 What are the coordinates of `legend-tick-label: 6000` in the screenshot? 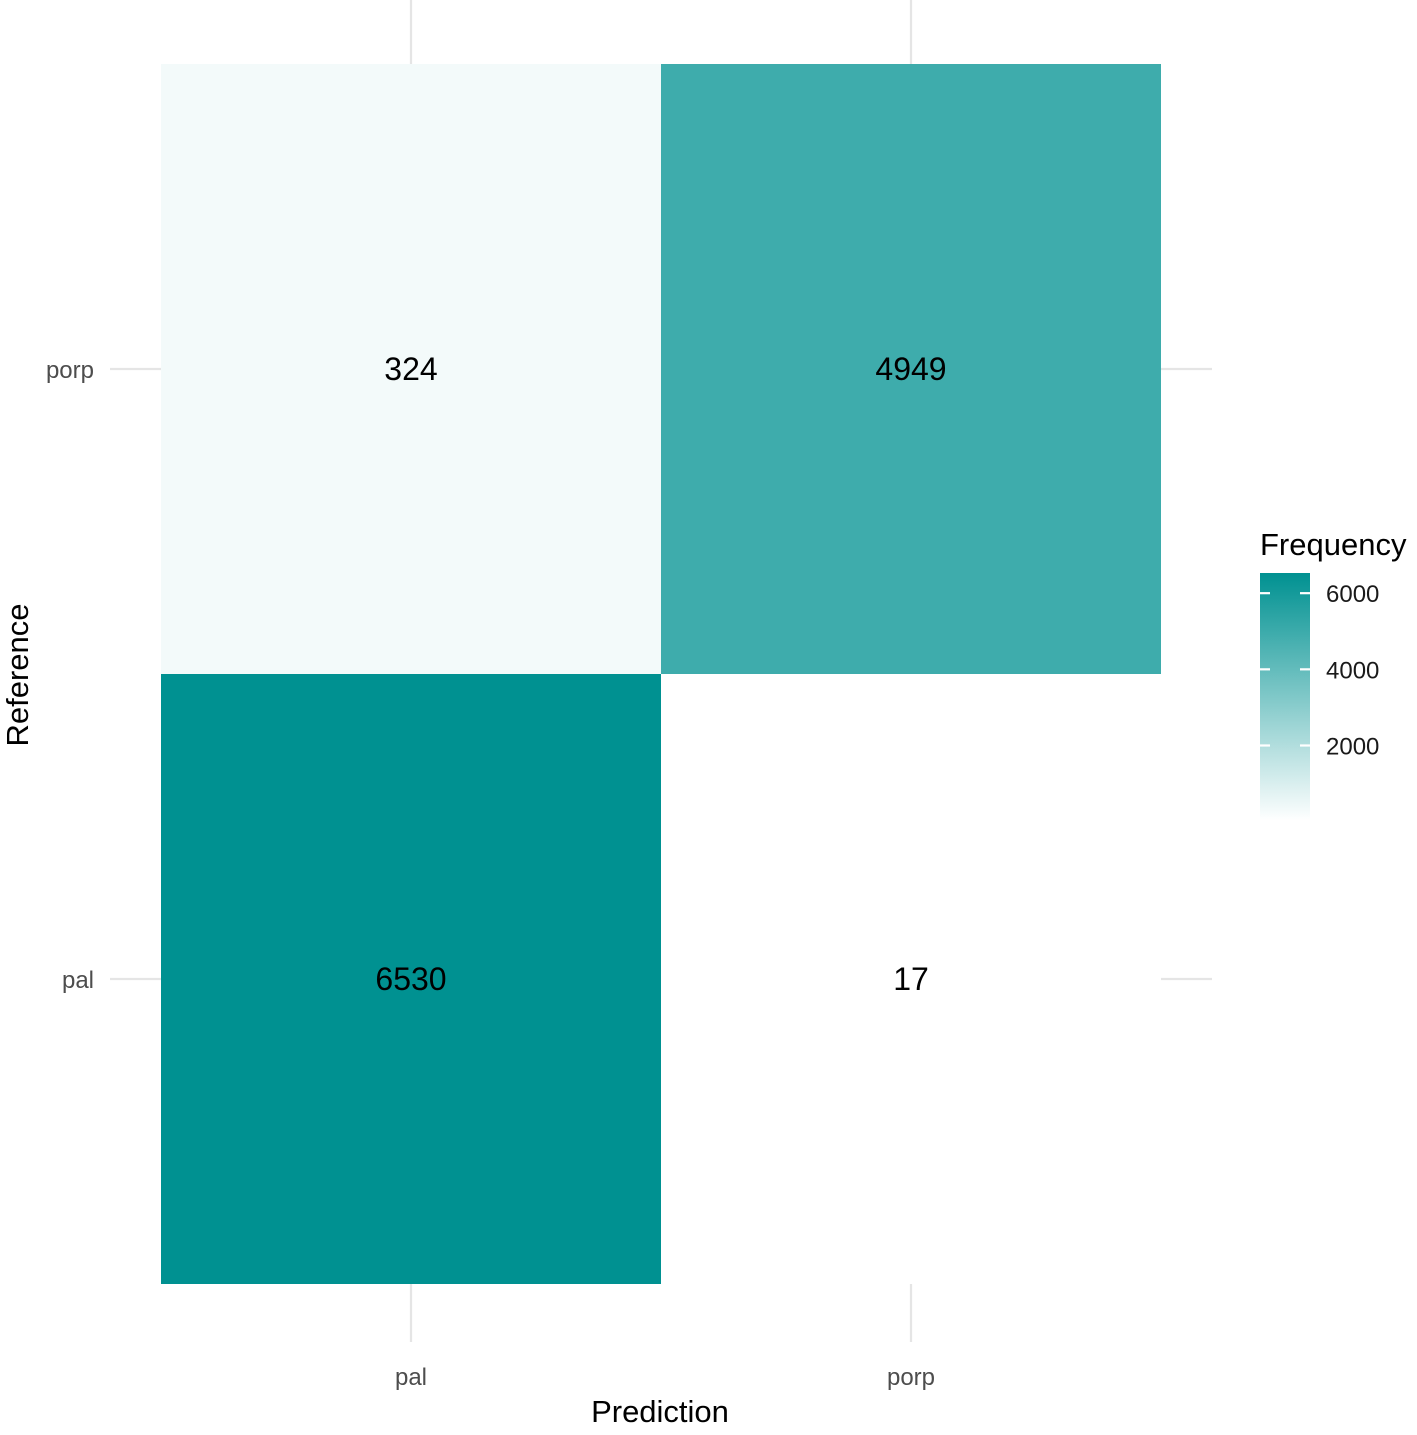 It's located at (1352, 594).